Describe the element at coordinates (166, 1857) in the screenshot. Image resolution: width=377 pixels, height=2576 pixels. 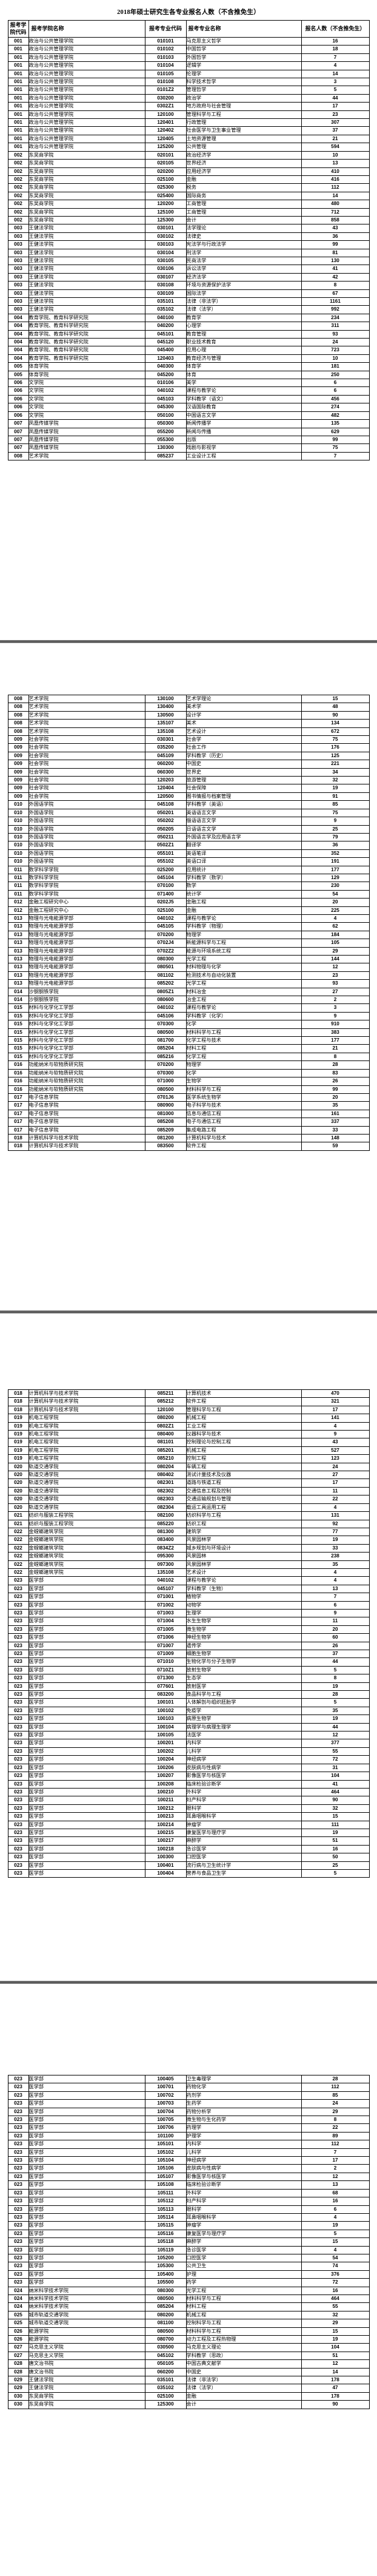
I see `cell-major-code: 100300` at that location.